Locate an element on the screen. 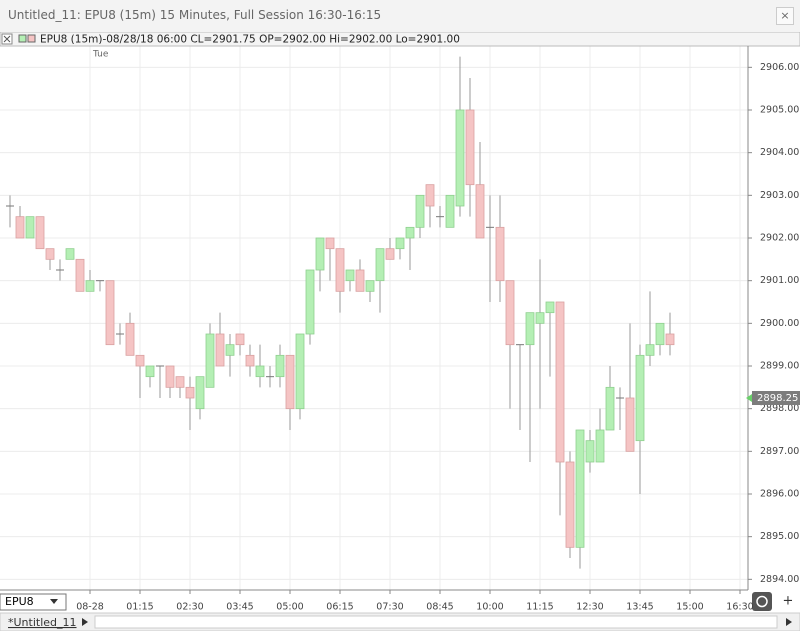 The height and width of the screenshot is (631, 800). x-tick-label: 07:30 is located at coordinates (389, 607).